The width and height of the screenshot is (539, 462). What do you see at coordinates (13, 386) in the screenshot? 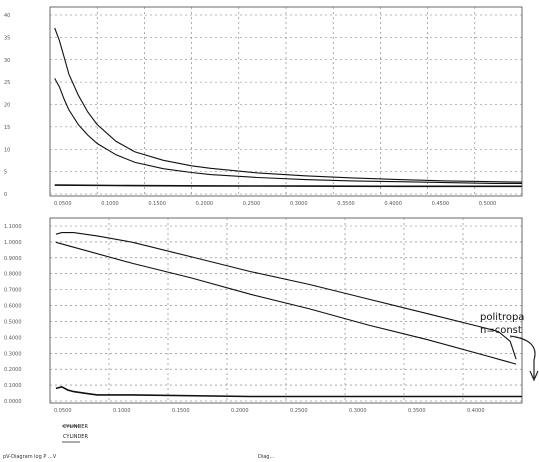
I see `y-tick-label: 0.1000` at bounding box center [13, 386].